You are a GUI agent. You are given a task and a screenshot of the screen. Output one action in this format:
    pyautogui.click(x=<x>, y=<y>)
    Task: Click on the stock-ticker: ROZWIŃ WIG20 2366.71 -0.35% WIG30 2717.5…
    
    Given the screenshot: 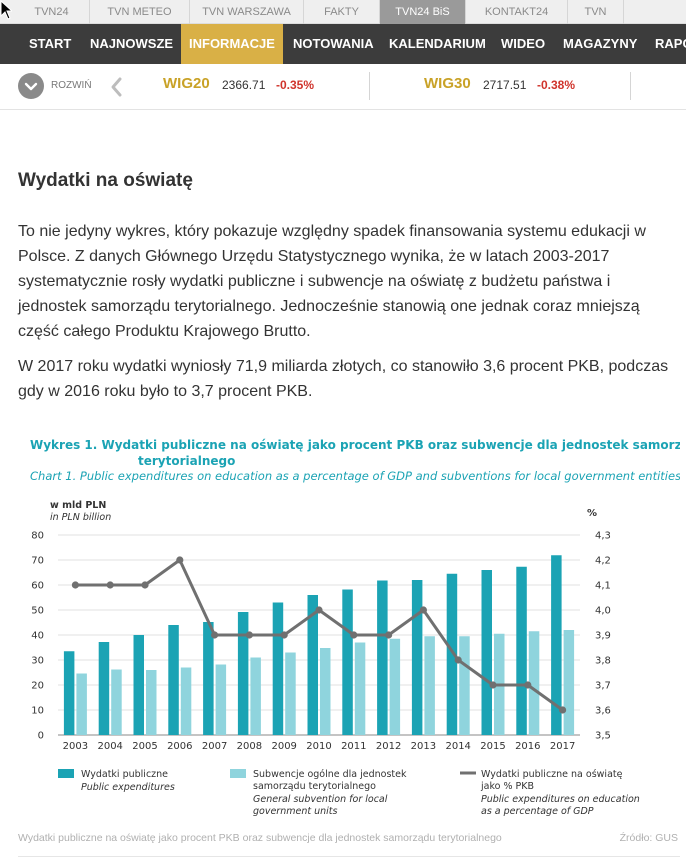 What is the action you would take?
    pyautogui.click(x=343, y=87)
    